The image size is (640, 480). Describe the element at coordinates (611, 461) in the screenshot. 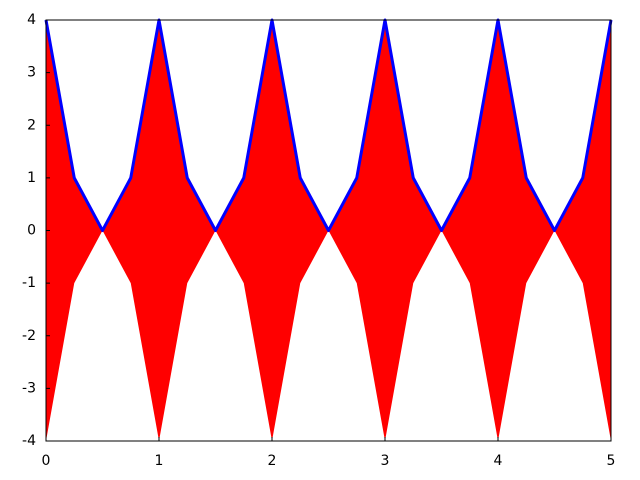

I see `x-tick-label: 5` at that location.